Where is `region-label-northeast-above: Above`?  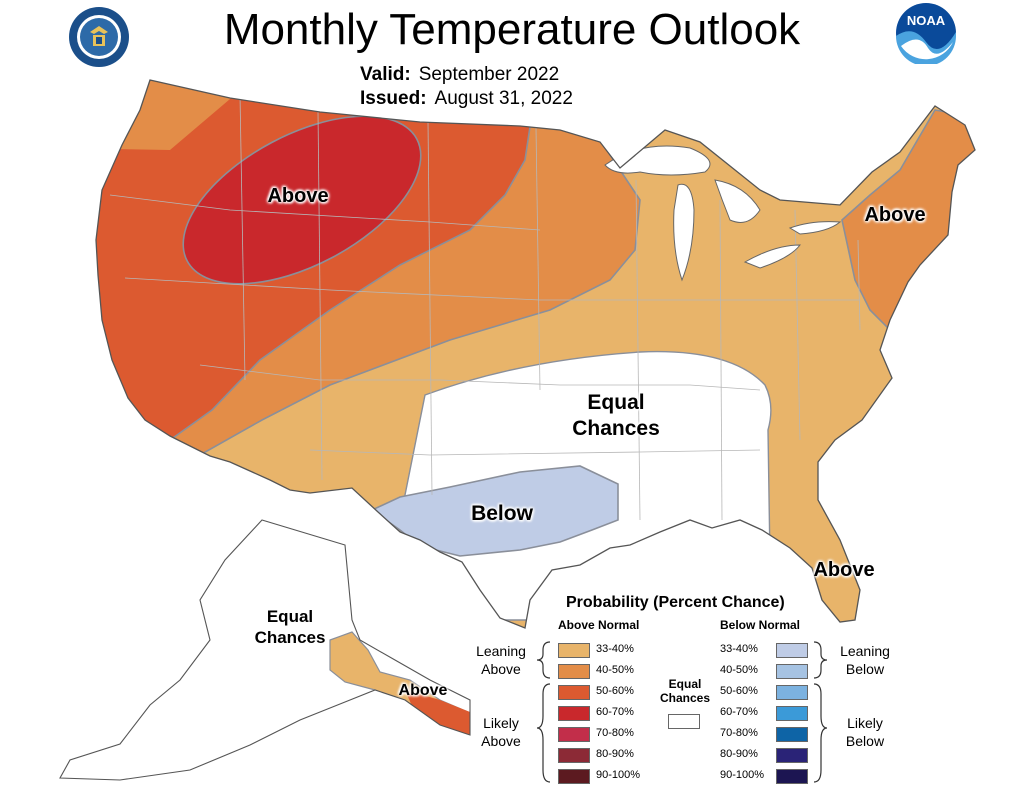
region-label-northeast-above: Above is located at coordinates (895, 215).